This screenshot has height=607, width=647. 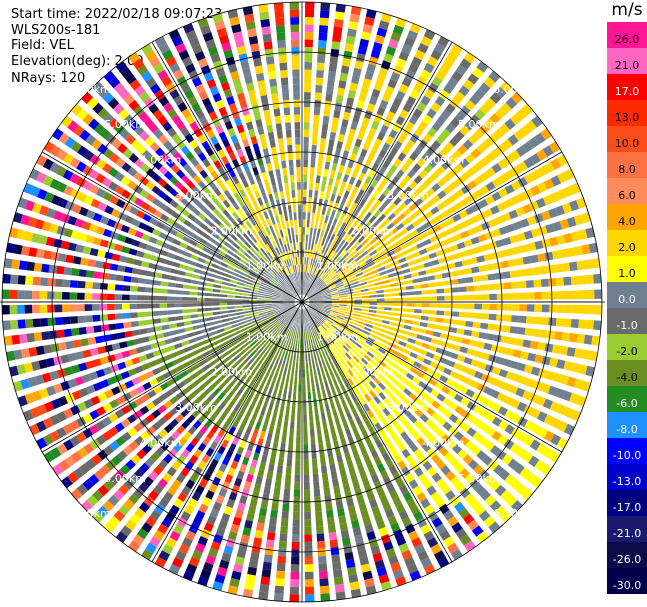 What do you see at coordinates (267, 266) in the screenshot?
I see `range-ring-label: 1.00km` at bounding box center [267, 266].